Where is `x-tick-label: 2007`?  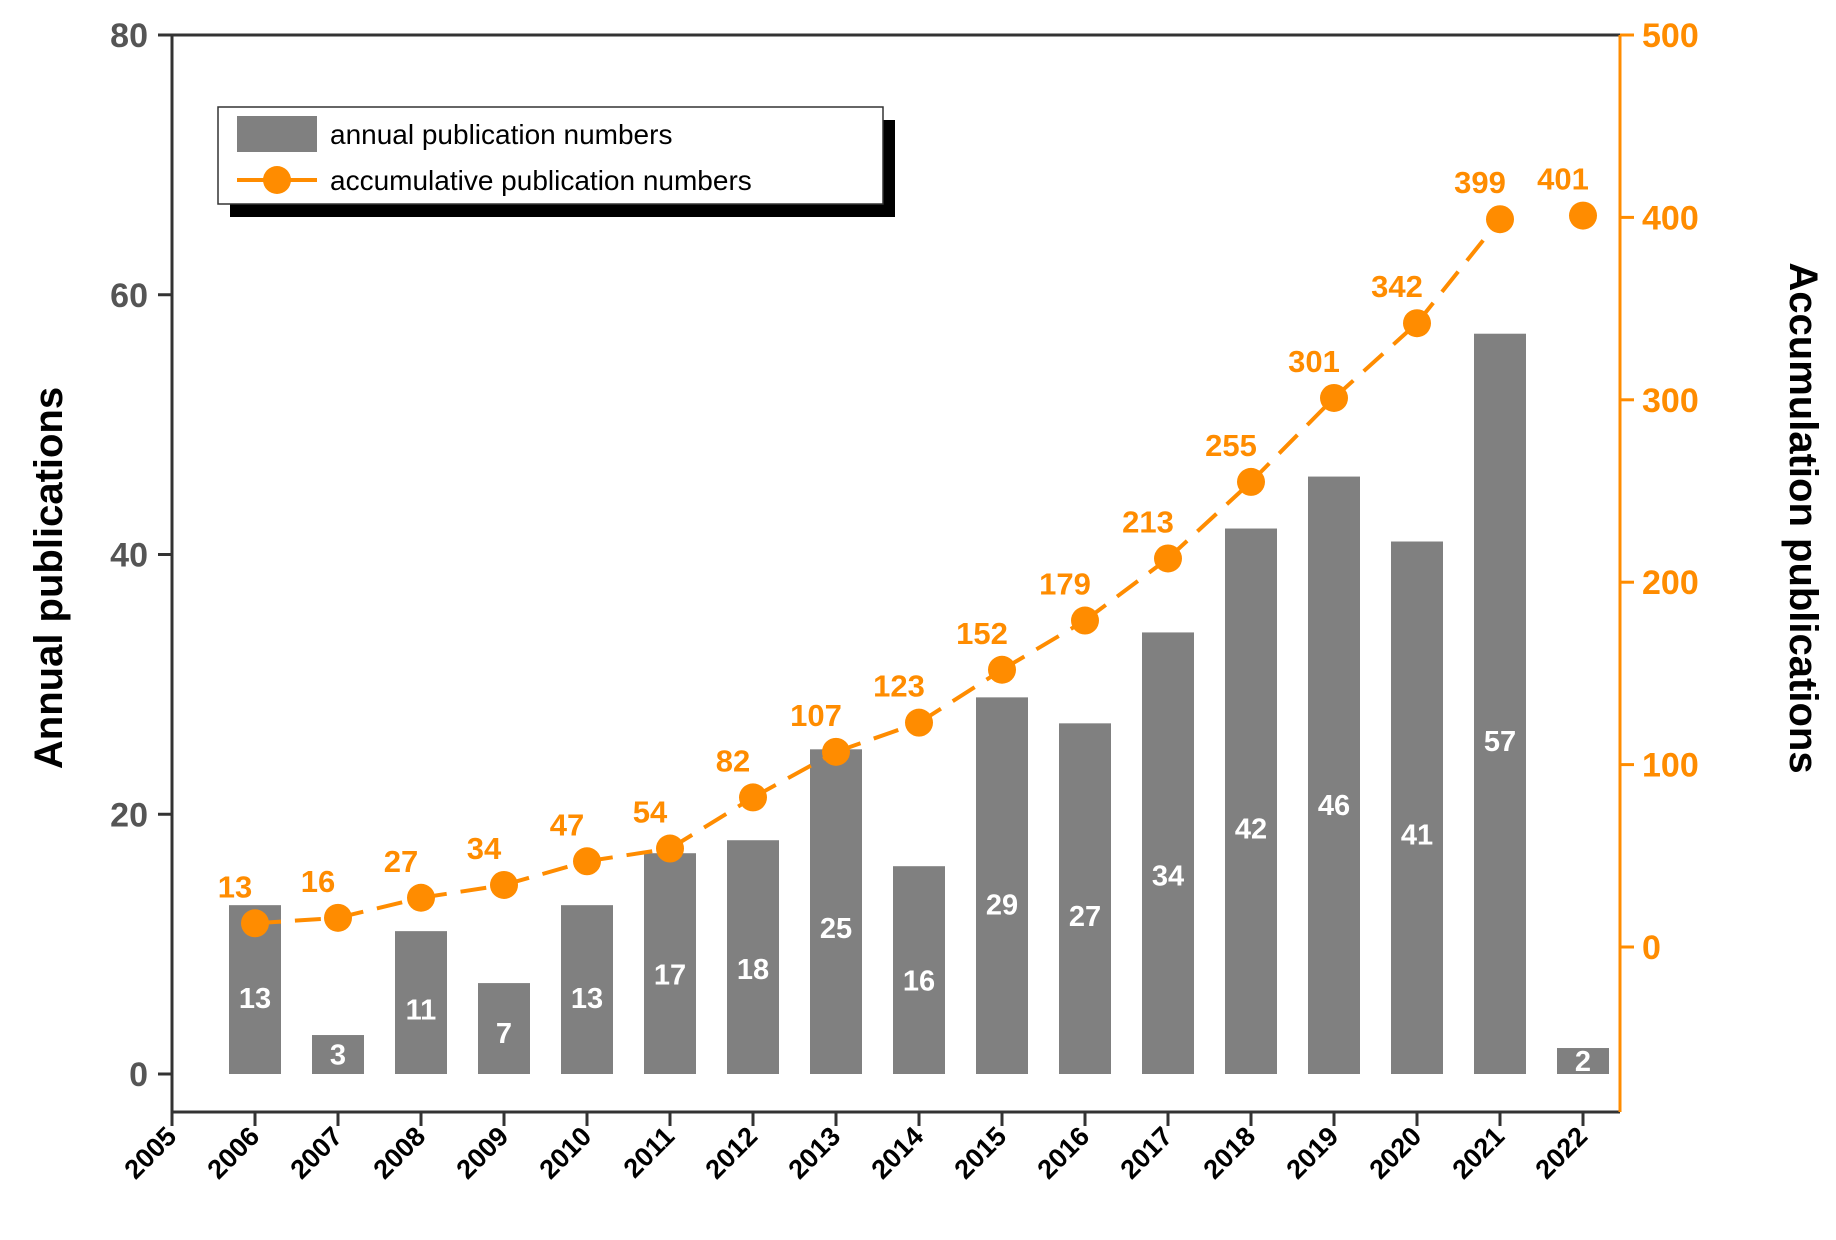
x-tick-label: 2007 is located at coordinates (317, 1153).